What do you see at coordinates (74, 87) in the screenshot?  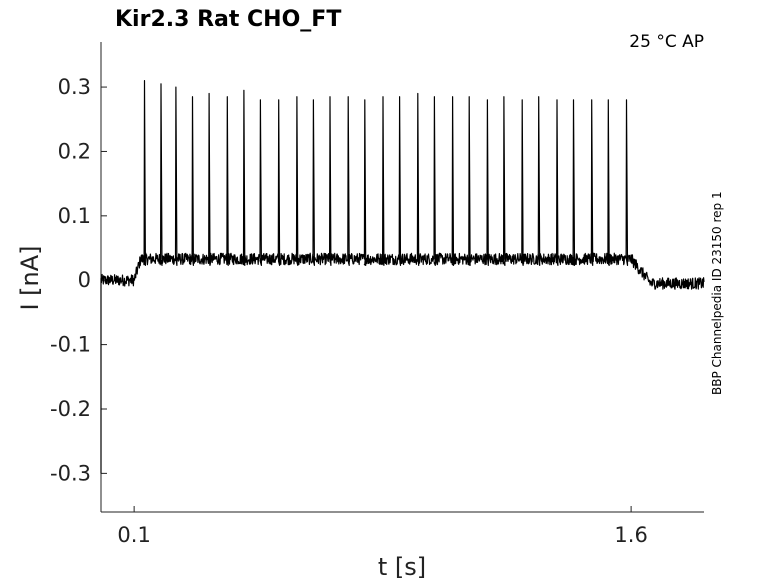 I see `y-tick-label: 0.3` at bounding box center [74, 87].